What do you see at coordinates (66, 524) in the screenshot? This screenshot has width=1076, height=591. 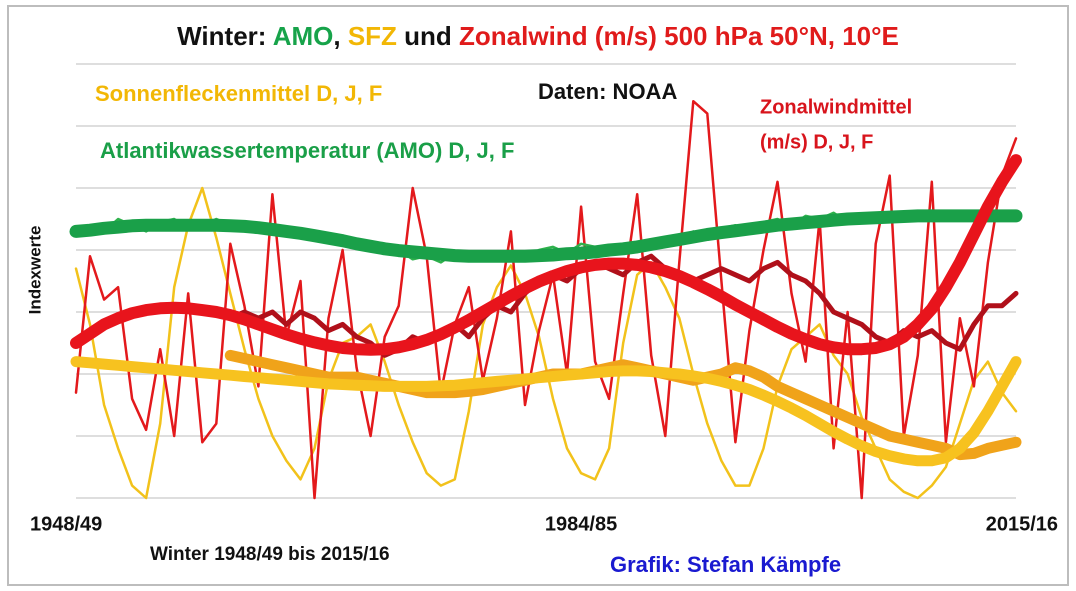 I see `x-tick-label: 1948/49` at bounding box center [66, 524].